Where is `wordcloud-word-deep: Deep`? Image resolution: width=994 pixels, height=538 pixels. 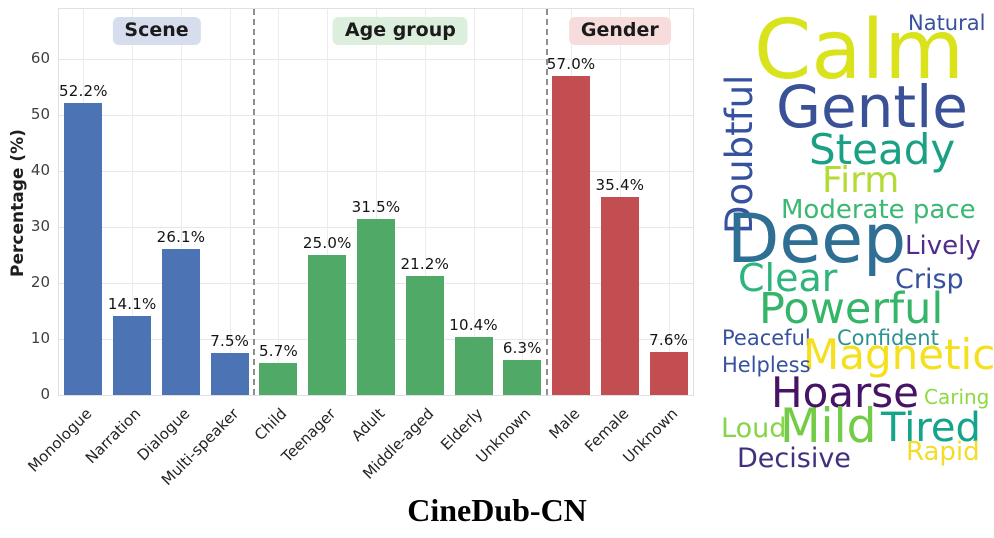 wordcloud-word-deep: Deep is located at coordinates (817, 239).